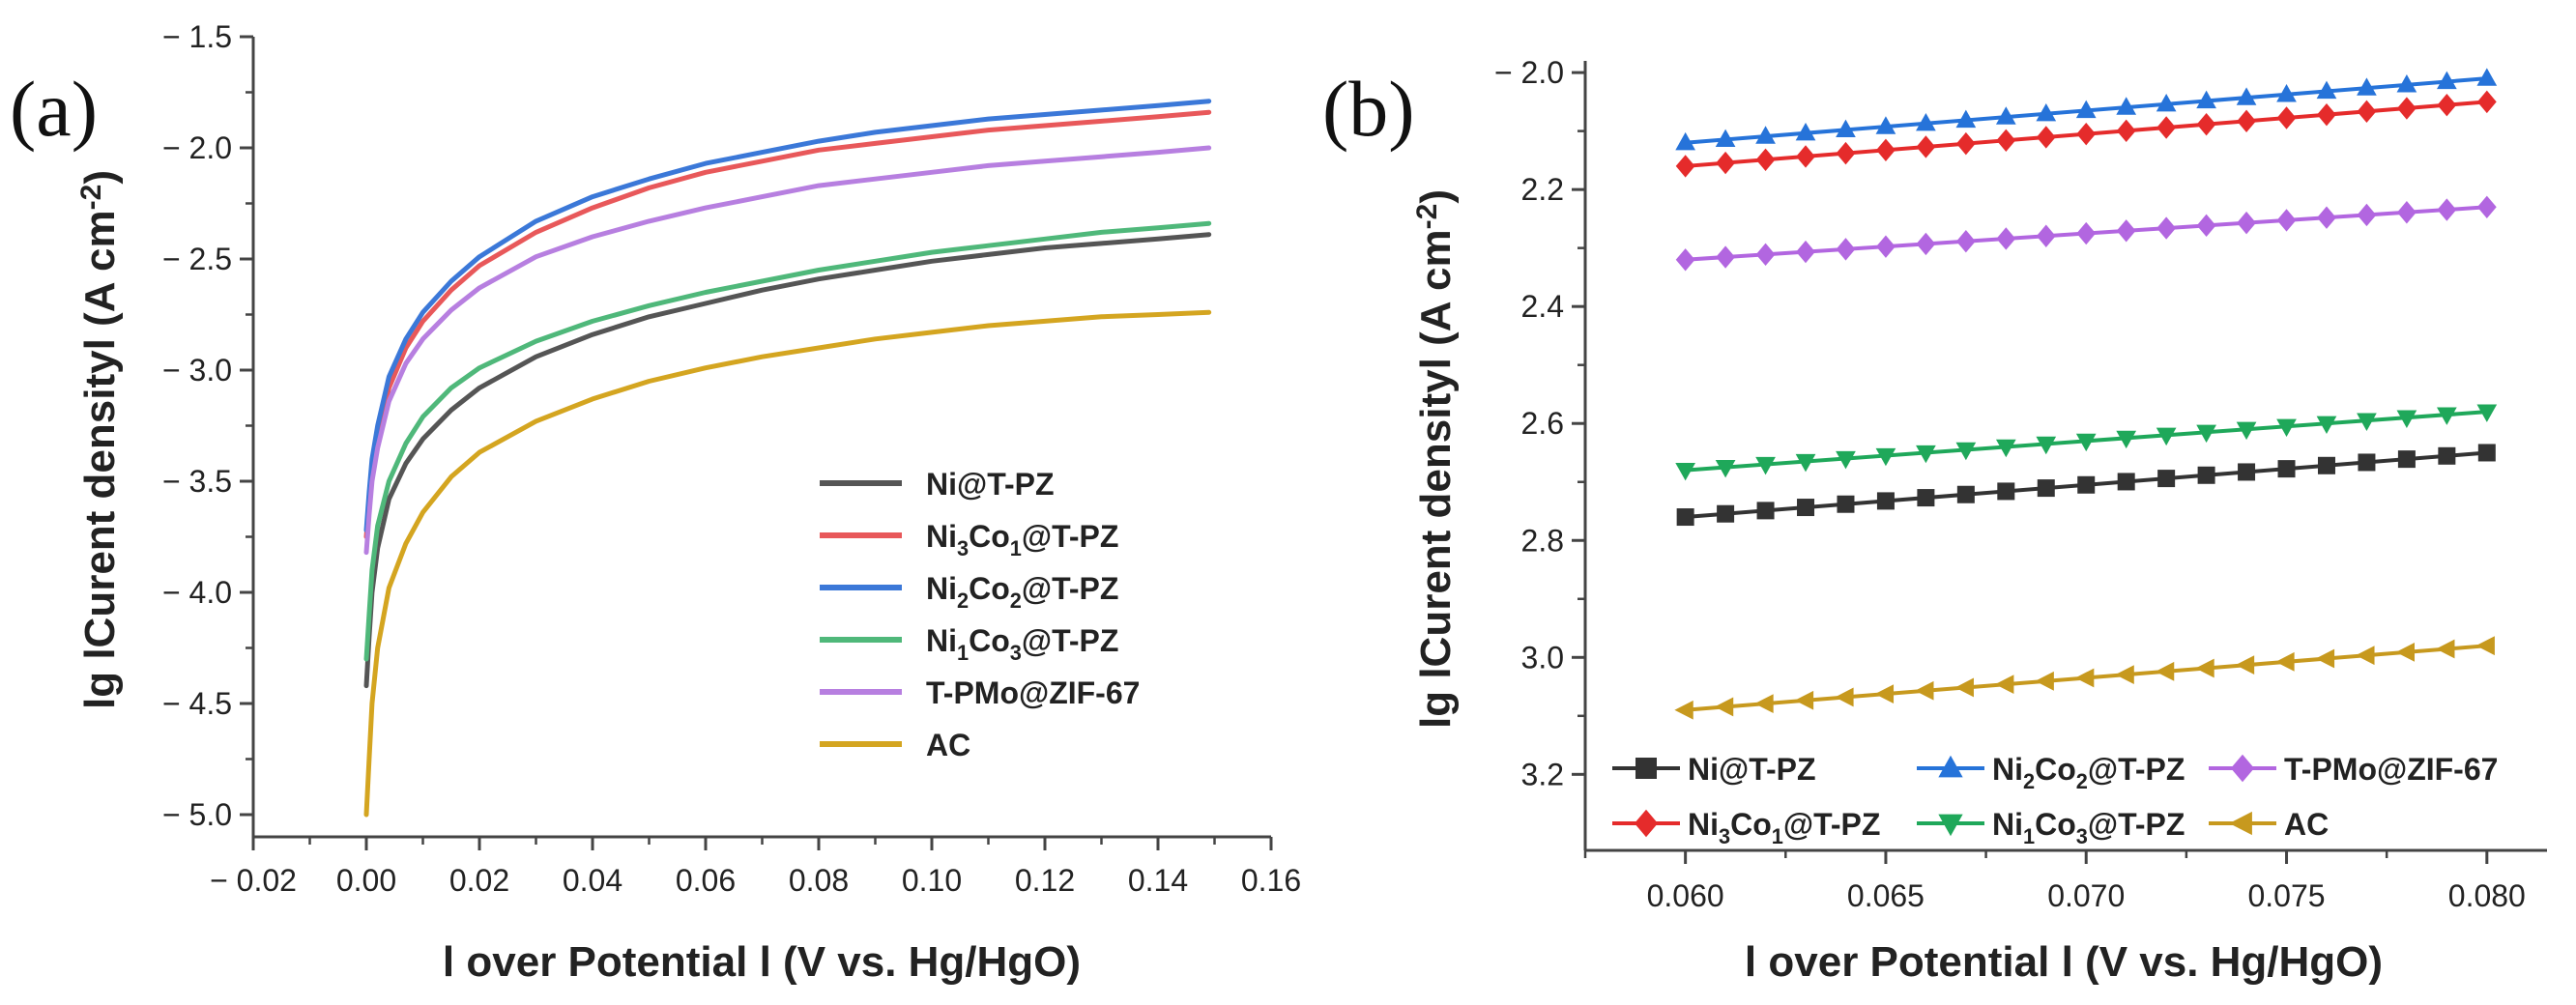 The width and height of the screenshot is (2576, 1005). What do you see at coordinates (2242, 768) in the screenshot?
I see `legend-marker-T-PMo@ZIF-67` at bounding box center [2242, 768].